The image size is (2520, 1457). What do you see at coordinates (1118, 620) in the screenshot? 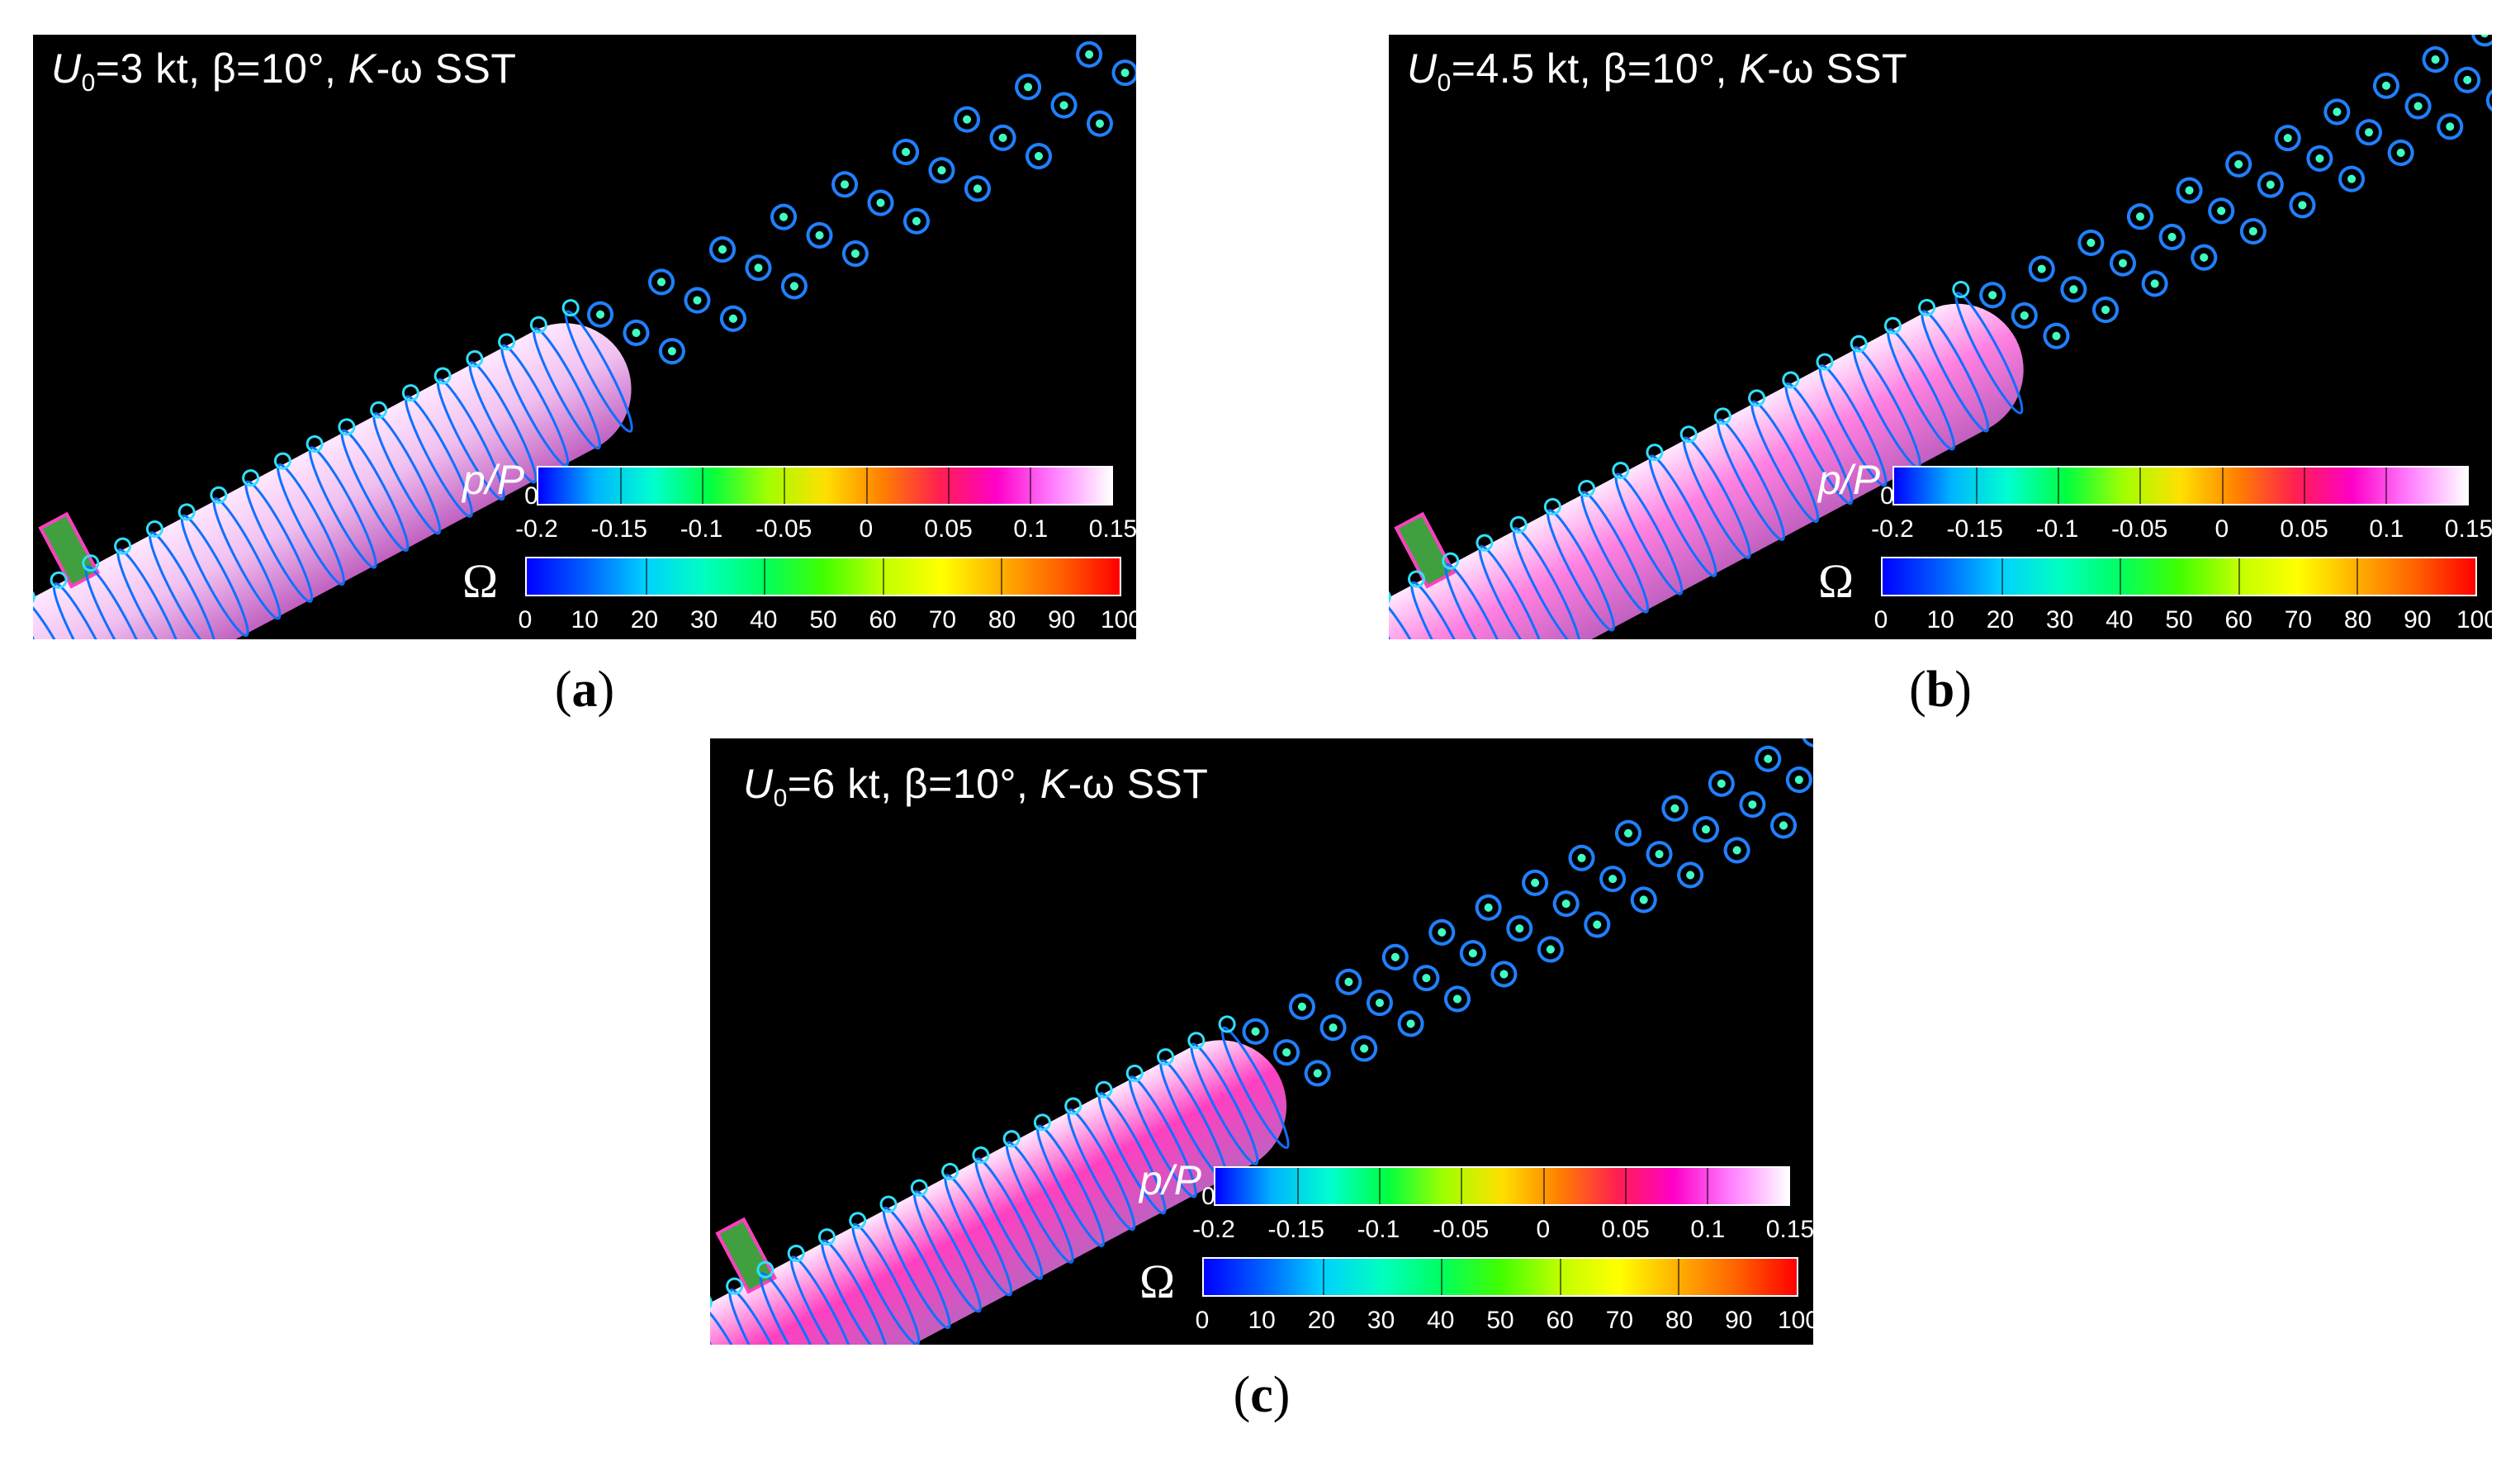
I see `tick-label: 100` at bounding box center [1118, 620].